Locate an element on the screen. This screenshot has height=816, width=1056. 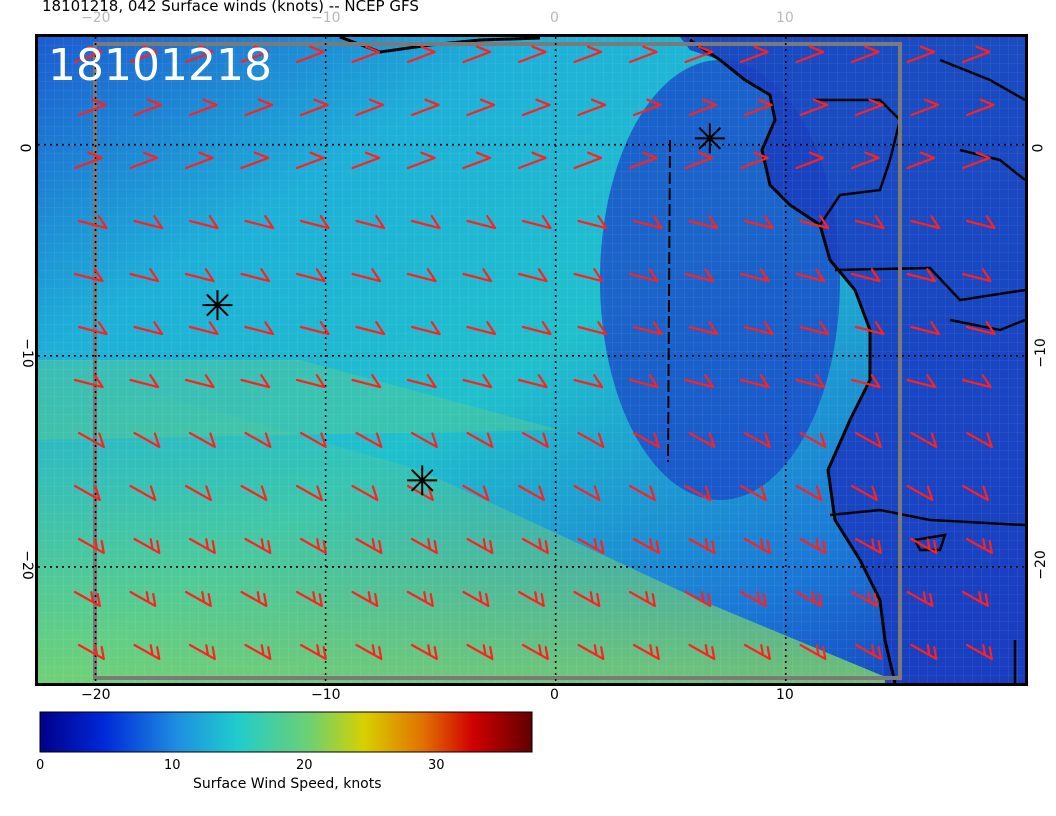
asterisk-marker is located at coordinates (422, 480).